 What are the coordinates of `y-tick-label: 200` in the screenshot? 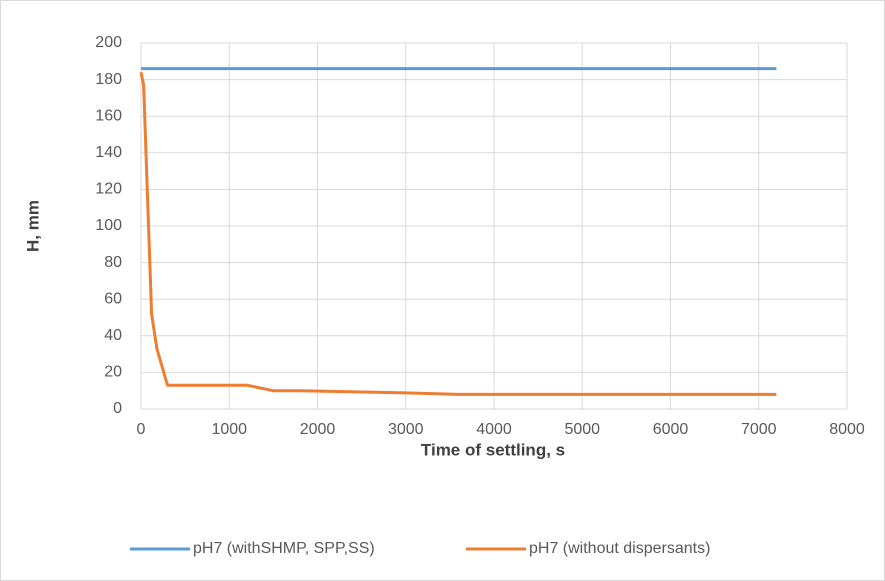 It's located at (108, 42).